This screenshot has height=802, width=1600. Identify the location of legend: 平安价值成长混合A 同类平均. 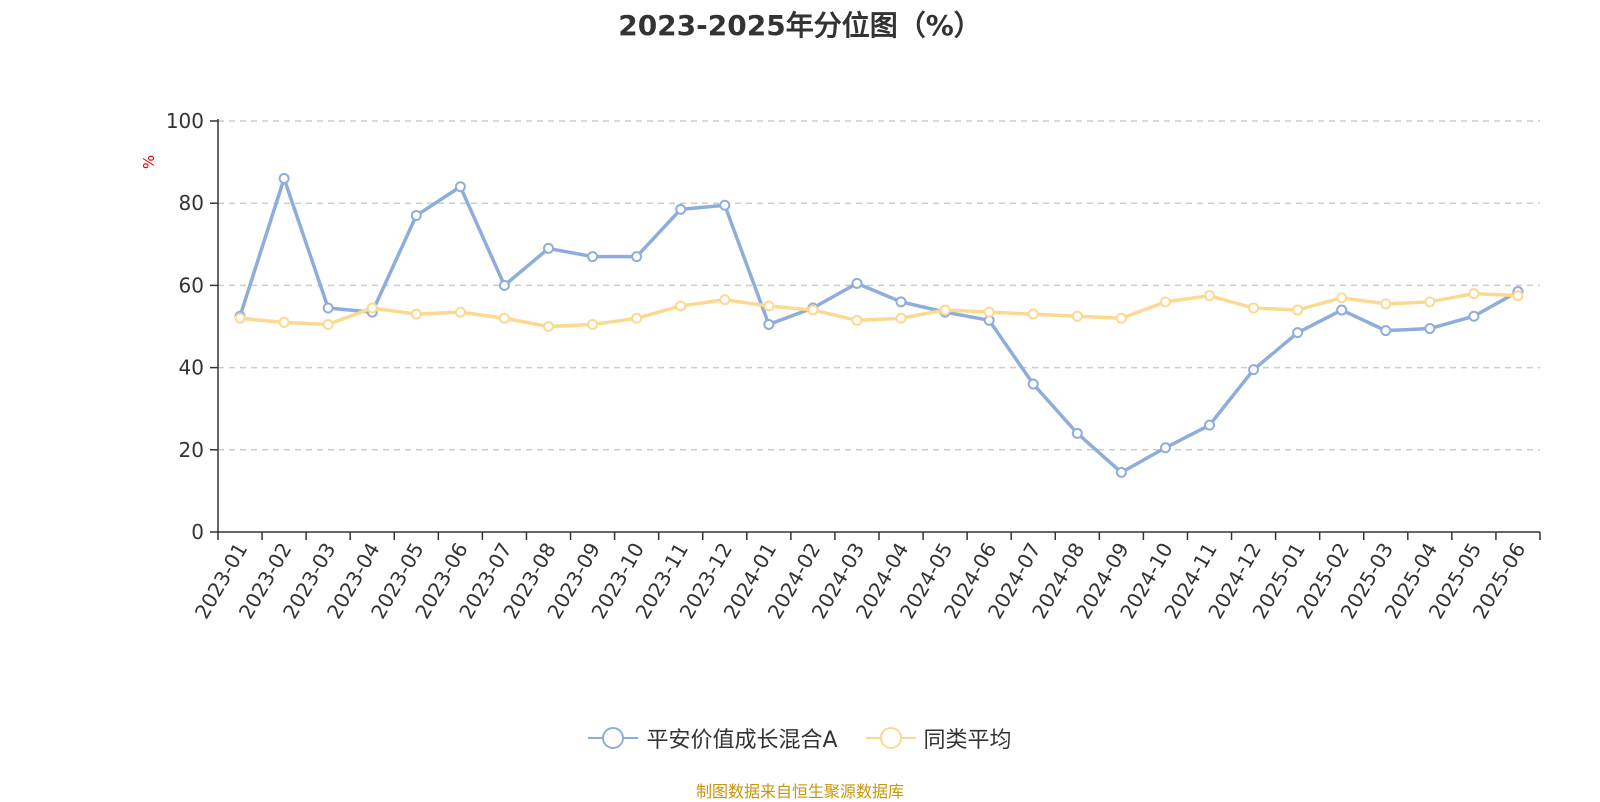
(800, 738).